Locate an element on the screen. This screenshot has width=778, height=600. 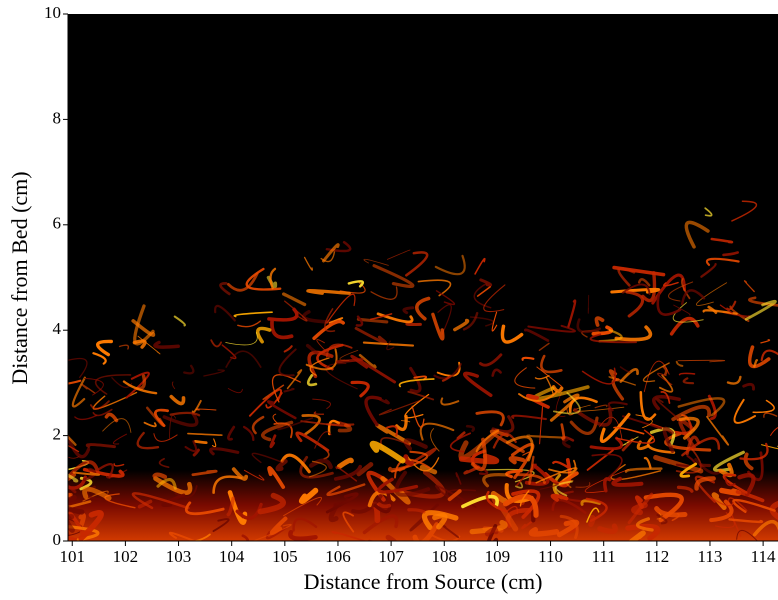
x-tick-label: 106 is located at coordinates (338, 556).